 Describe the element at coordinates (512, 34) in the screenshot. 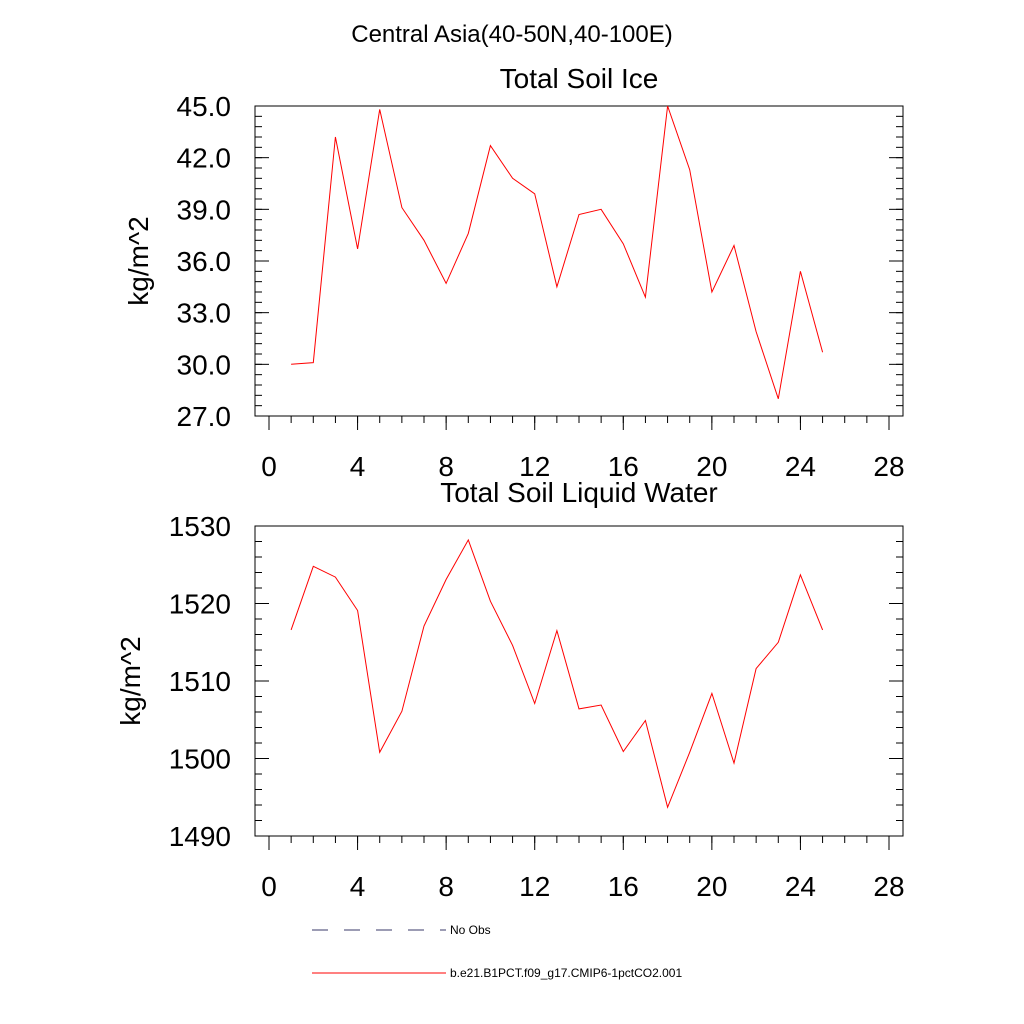

I see `page-title: Central Asia(40-50N,40-100E)` at that location.